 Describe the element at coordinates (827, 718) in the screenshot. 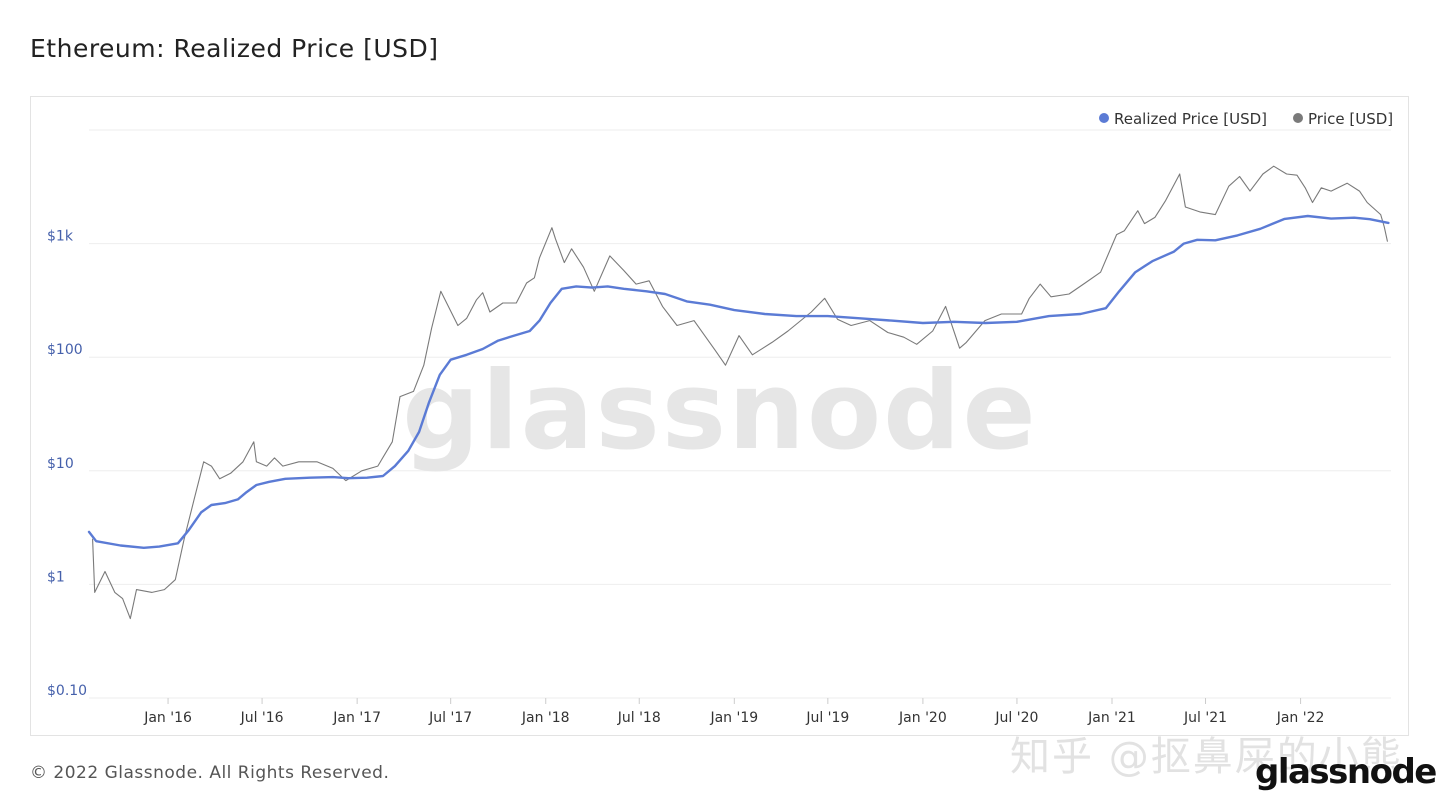

I see `x-tick-label: Jul '19` at that location.